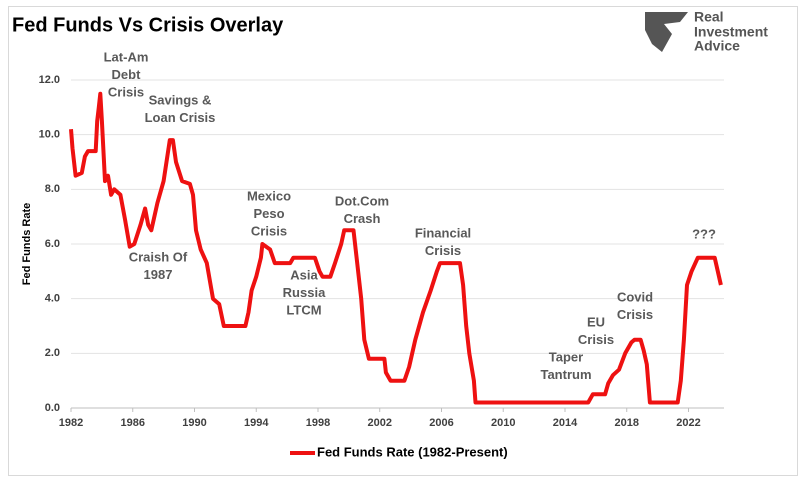 The image size is (806, 494). What do you see at coordinates (717, 46) in the screenshot?
I see `logo-text: Advice` at bounding box center [717, 46].